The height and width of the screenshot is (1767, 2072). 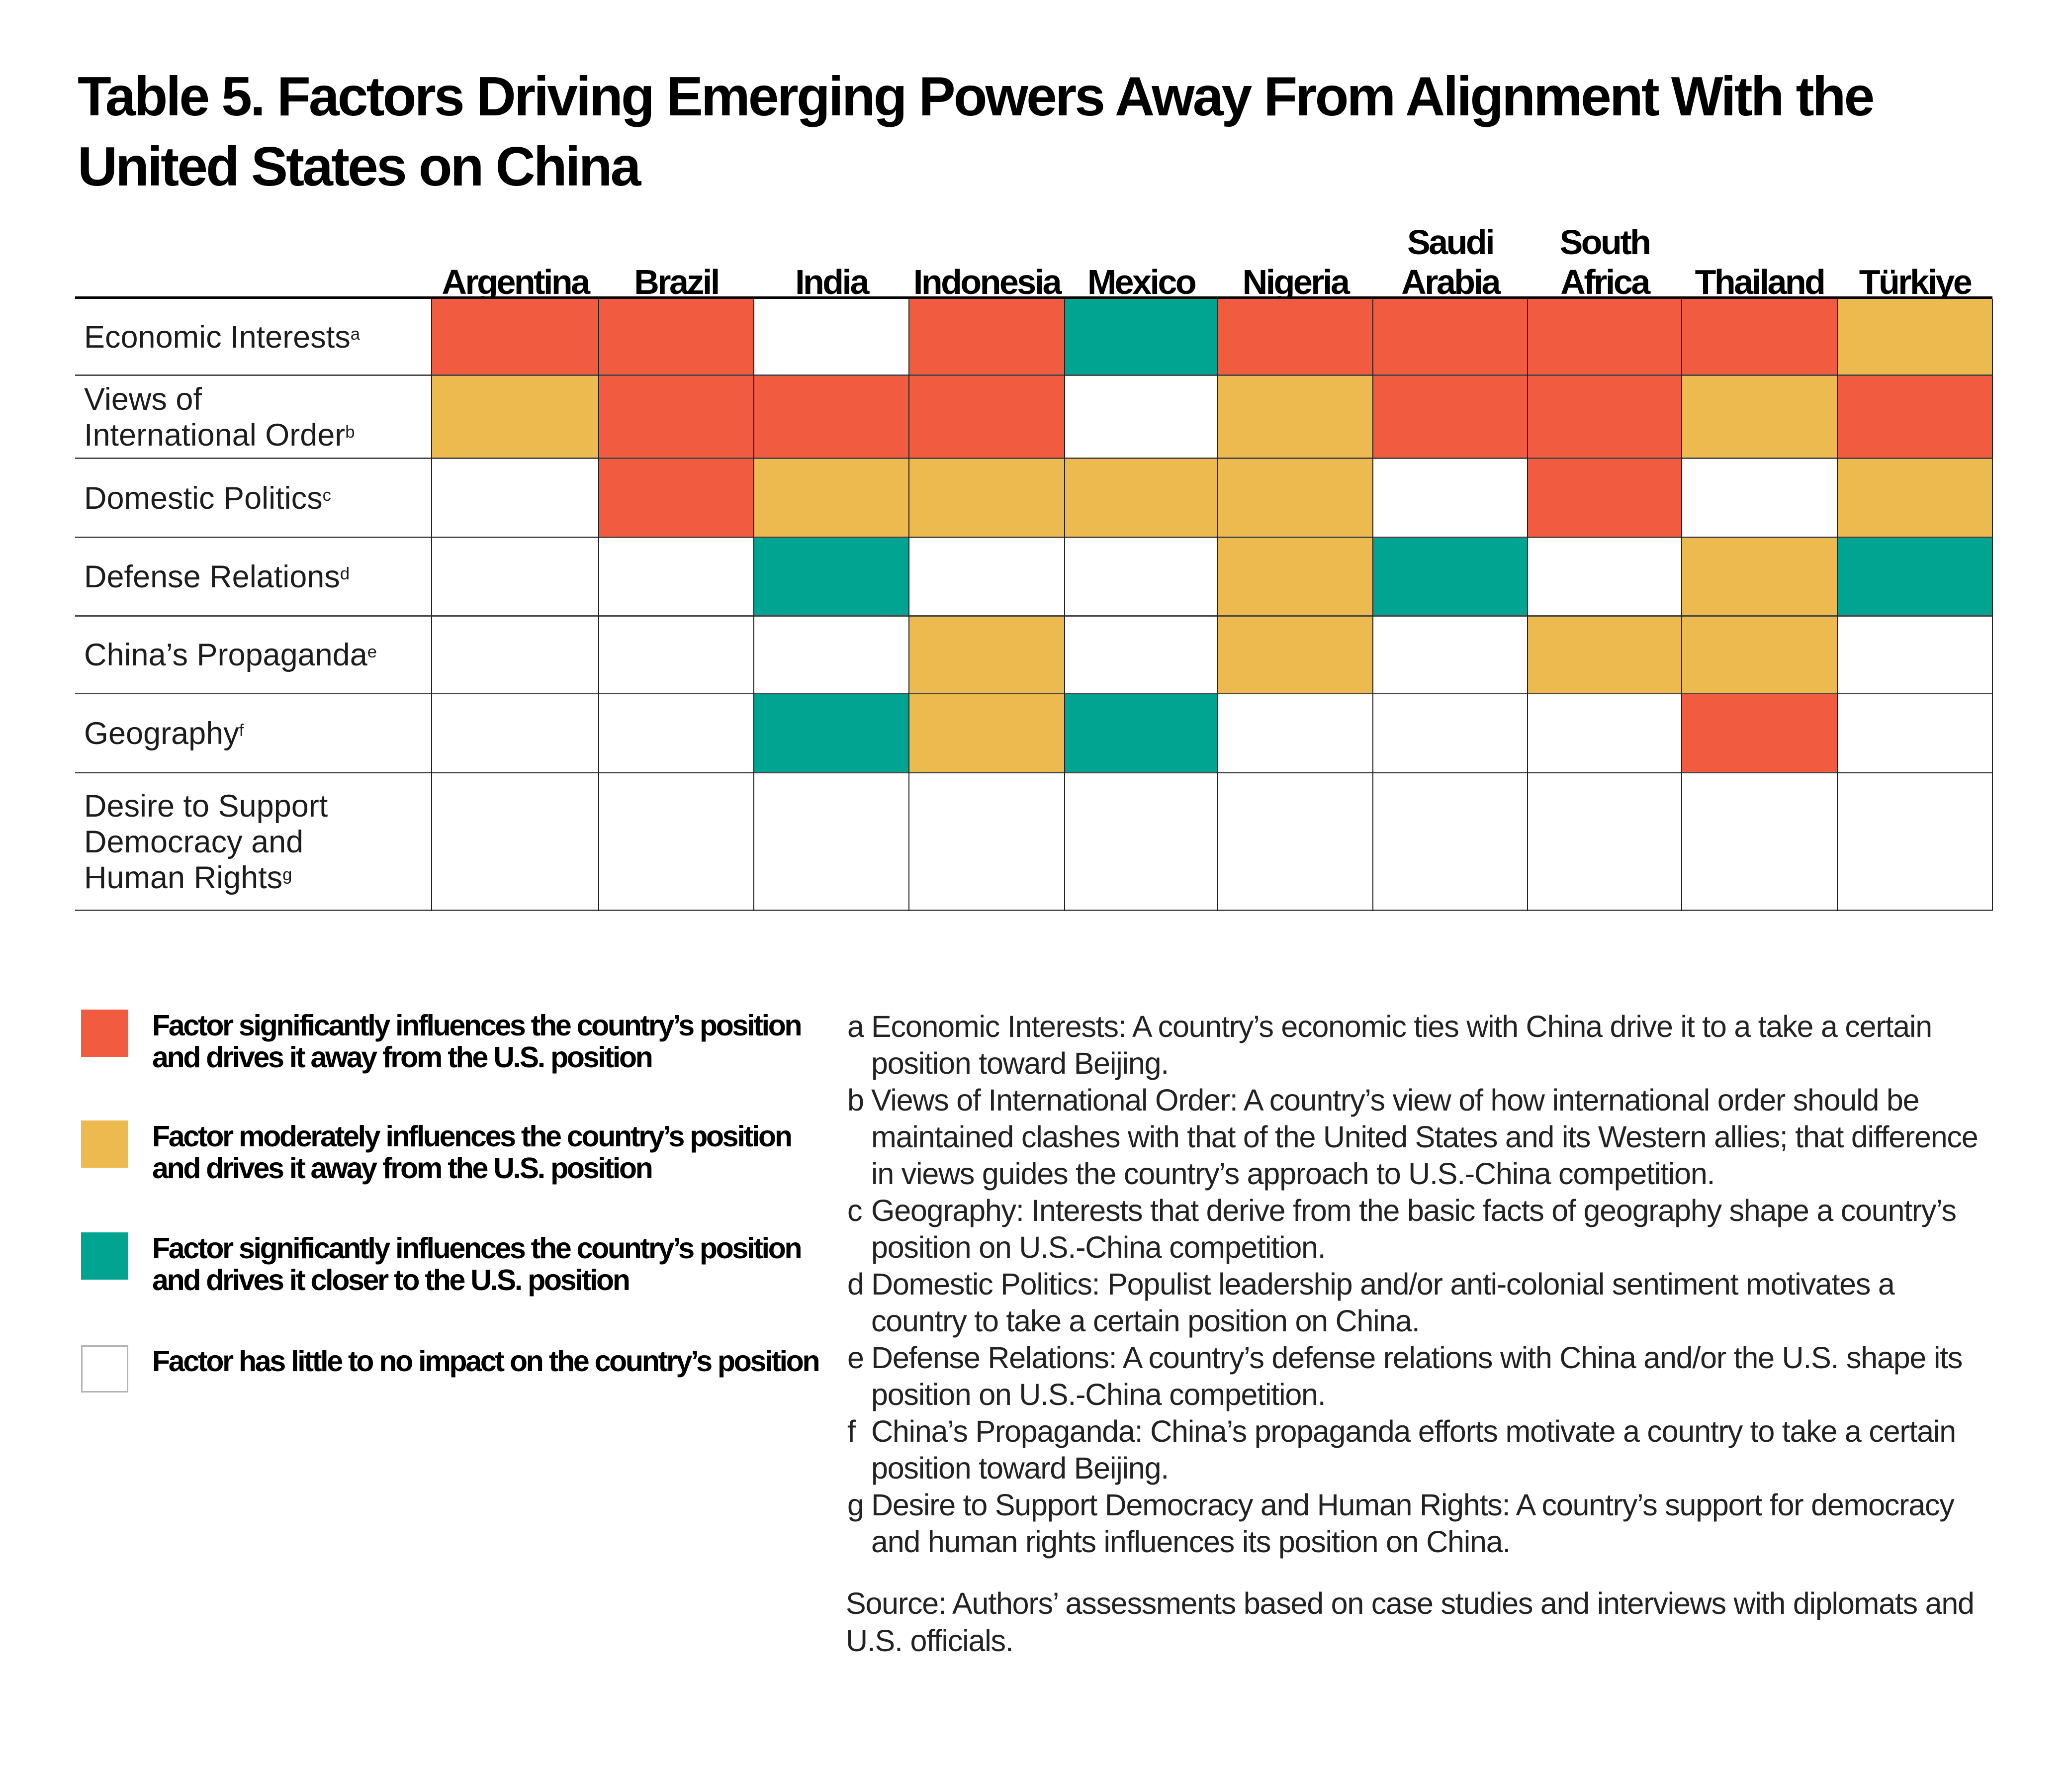 I want to click on col-header-label: Brazil, so click(x=677, y=282).